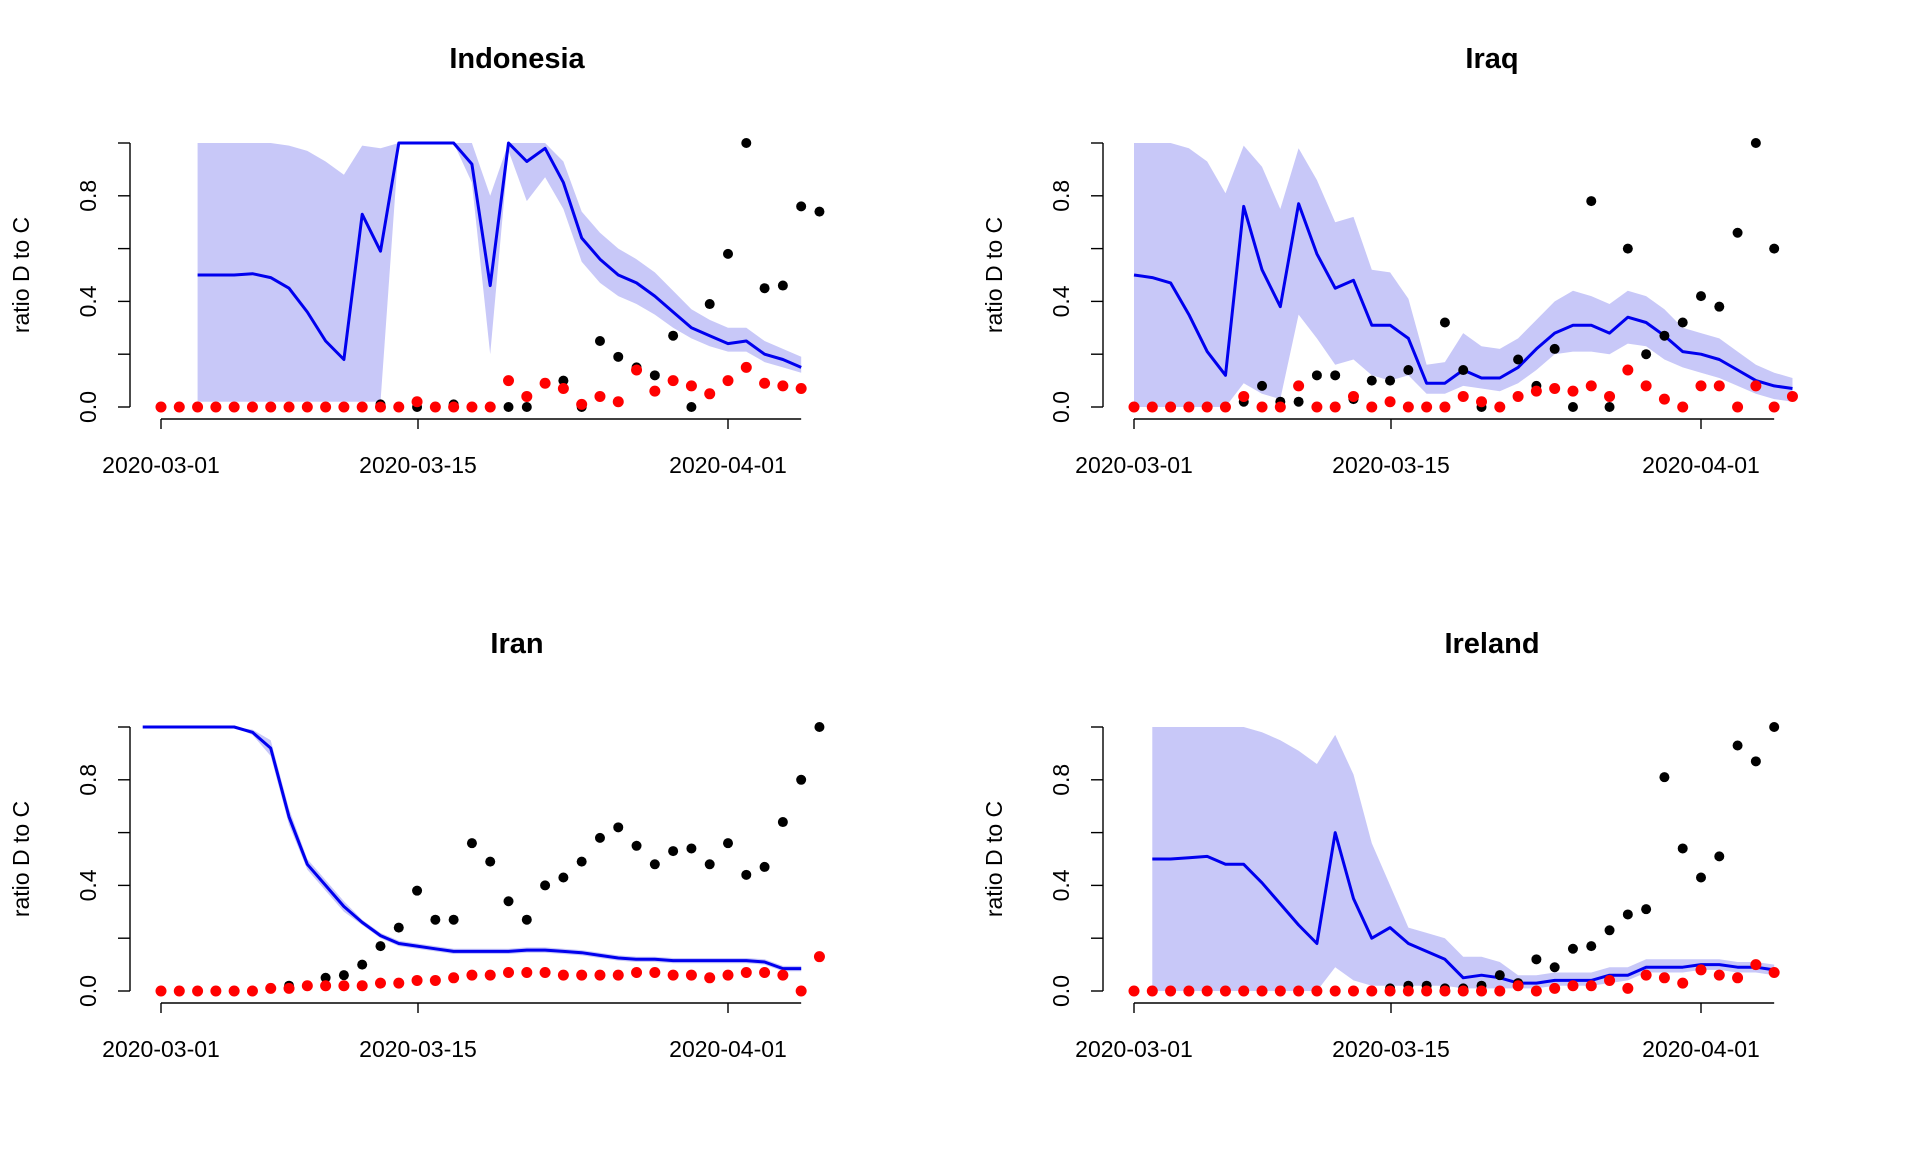 The width and height of the screenshot is (1920, 1152). I want to click on y-tick-label: 0.4, so click(1061, 301).